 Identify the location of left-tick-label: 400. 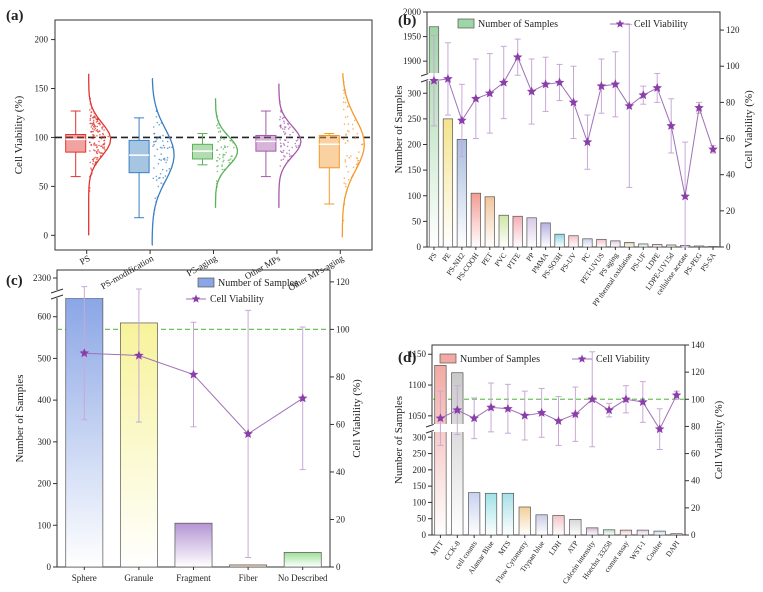
(45, 400).